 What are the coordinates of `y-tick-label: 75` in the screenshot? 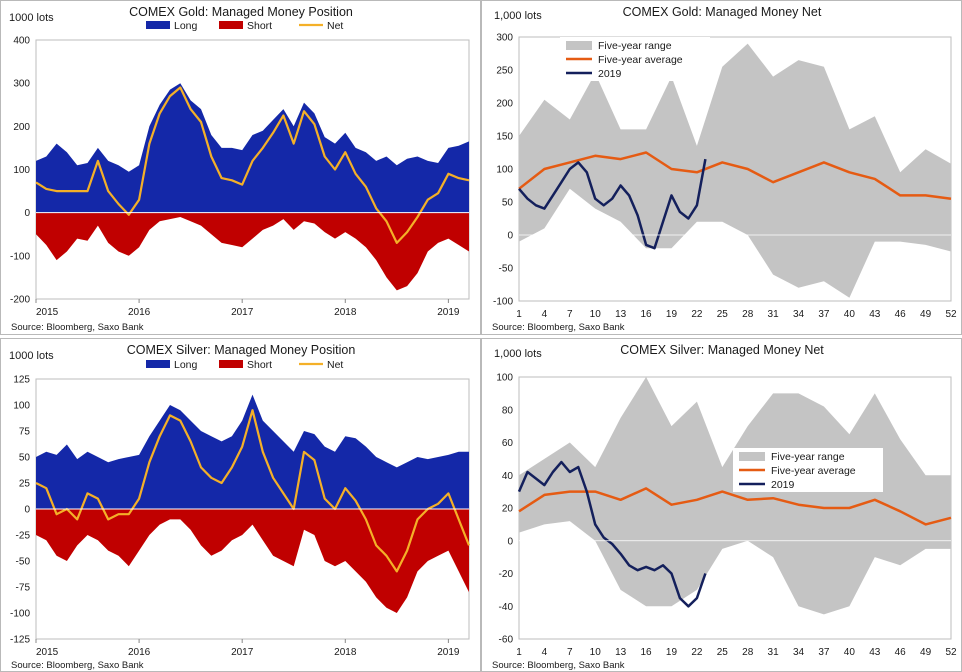 It's located at (25, 432).